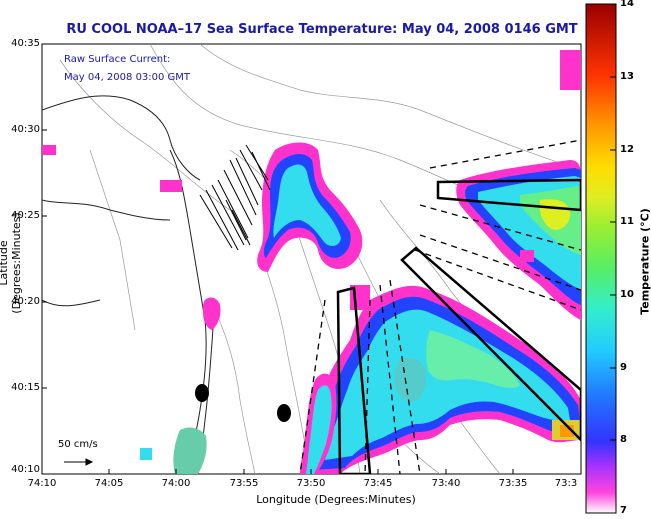 The width and height of the screenshot is (651, 519). What do you see at coordinates (627, 4) in the screenshot?
I see `colorbar-tick-label: 14` at bounding box center [627, 4].